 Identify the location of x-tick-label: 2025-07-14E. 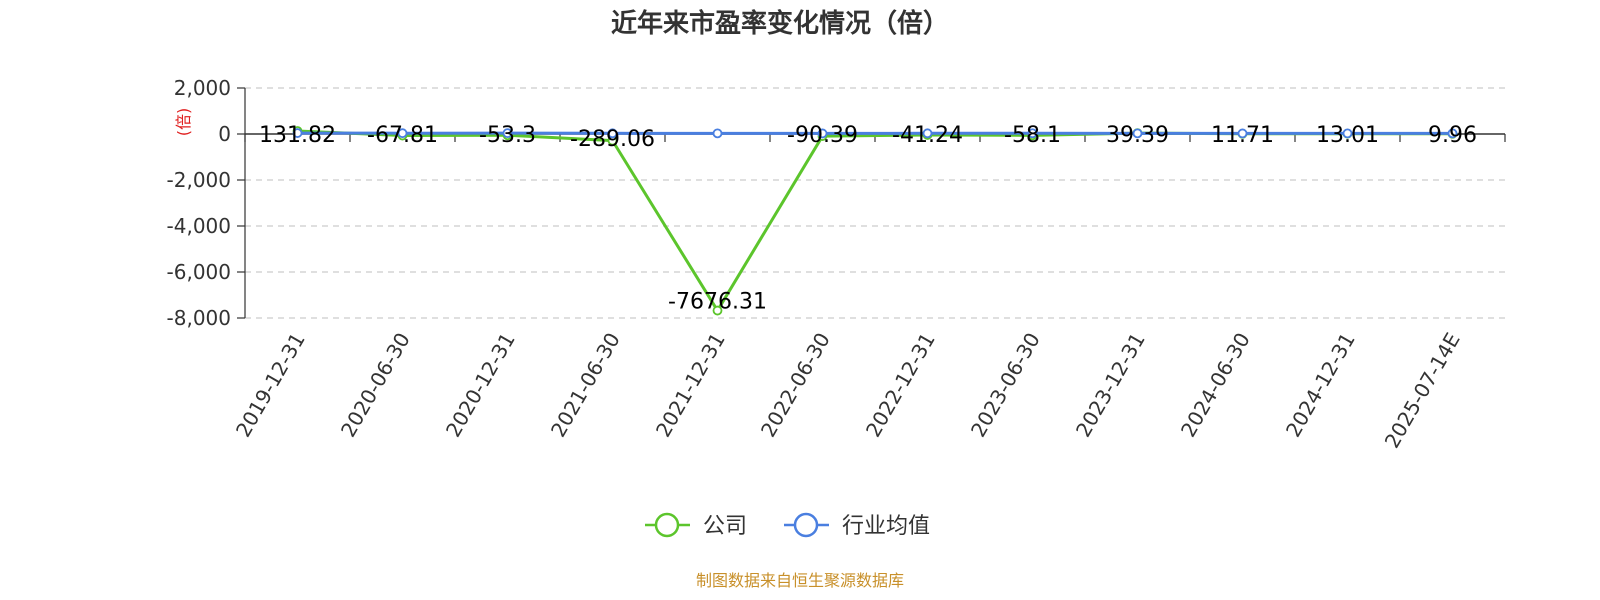
(1422, 391).